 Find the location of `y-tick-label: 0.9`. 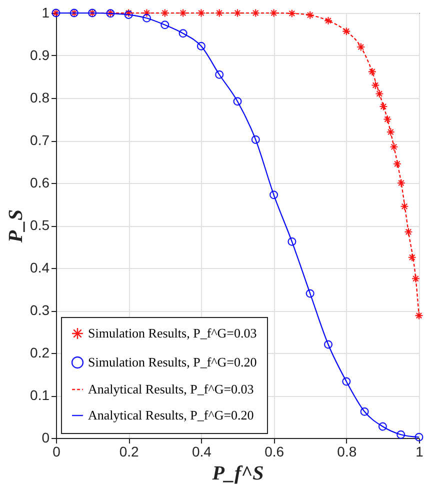

y-tick-label: 0.9 is located at coordinates (40, 55).